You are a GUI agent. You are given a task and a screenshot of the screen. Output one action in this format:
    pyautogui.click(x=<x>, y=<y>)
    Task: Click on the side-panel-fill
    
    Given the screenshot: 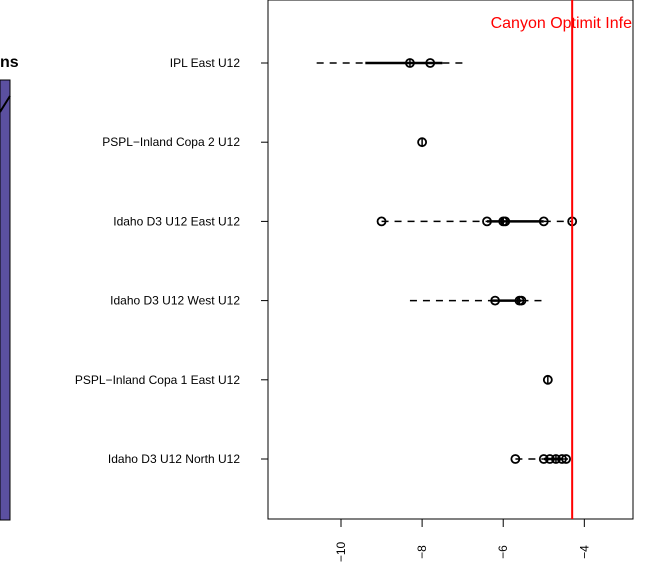 What is the action you would take?
    pyautogui.click(x=5, y=300)
    